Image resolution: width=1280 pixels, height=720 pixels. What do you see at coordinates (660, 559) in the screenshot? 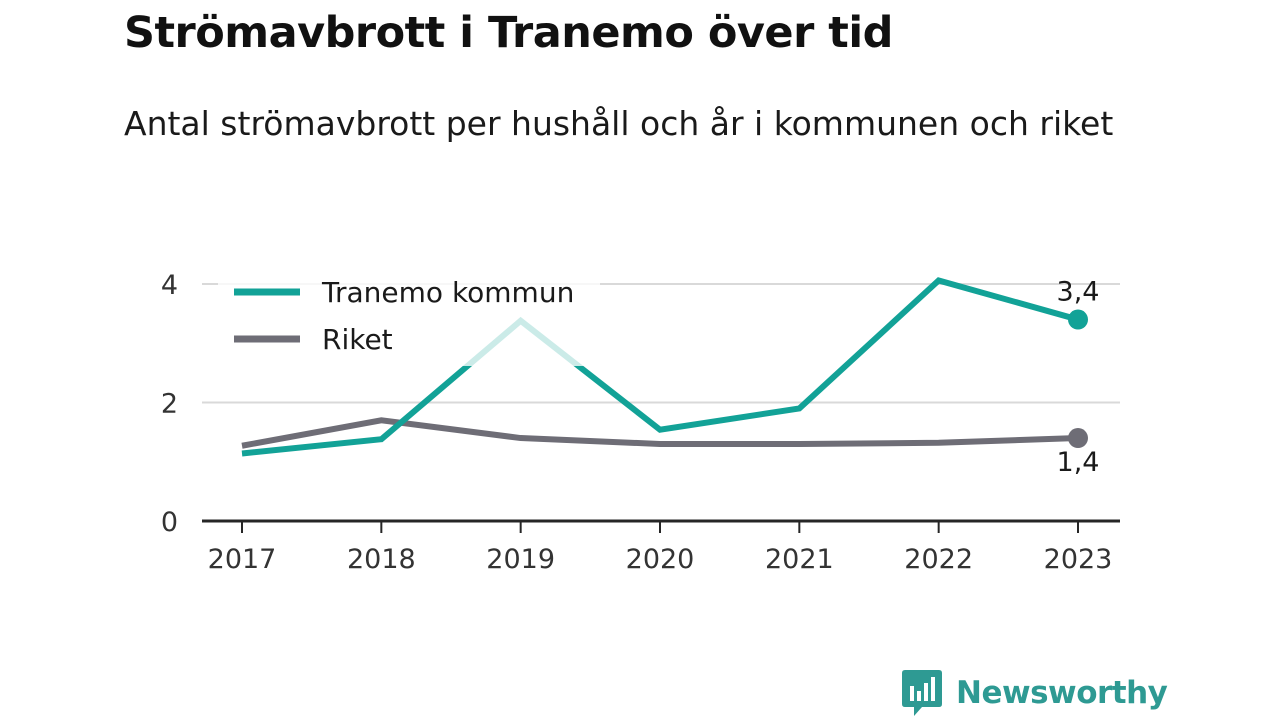
I see `x-tick-label: 2020` at bounding box center [660, 559].